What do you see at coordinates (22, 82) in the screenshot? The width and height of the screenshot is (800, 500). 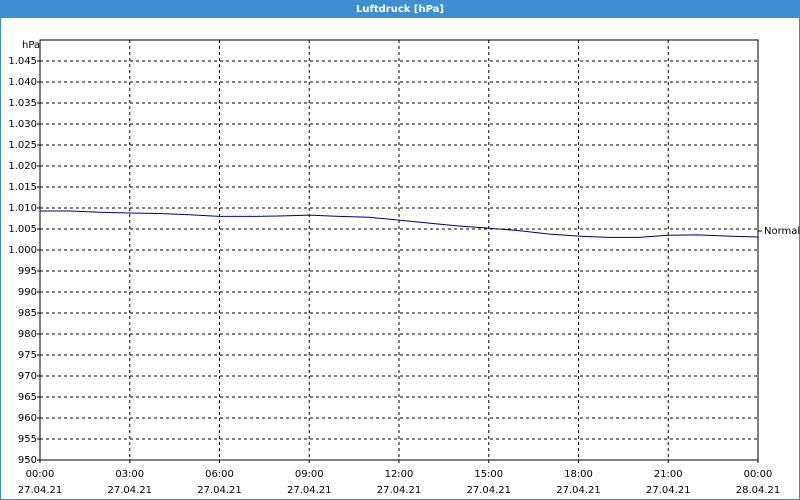 I see `y-tick-label: 1.040` at bounding box center [22, 82].